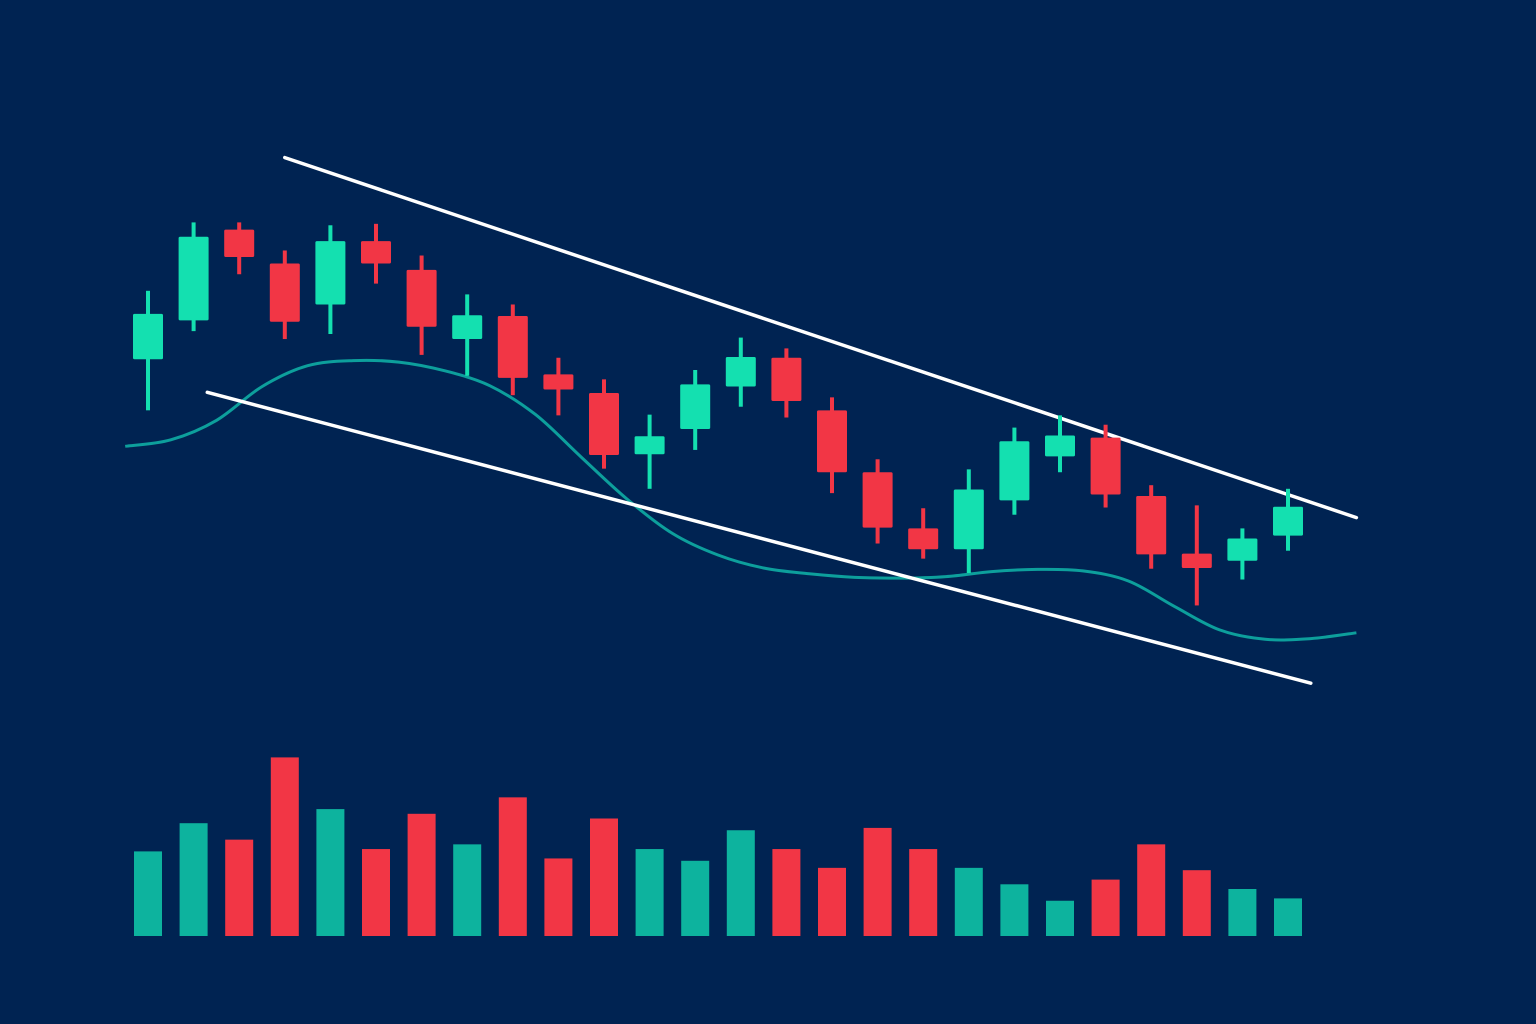 The width and height of the screenshot is (1536, 1024). I want to click on volume-bars, so click(718, 846).